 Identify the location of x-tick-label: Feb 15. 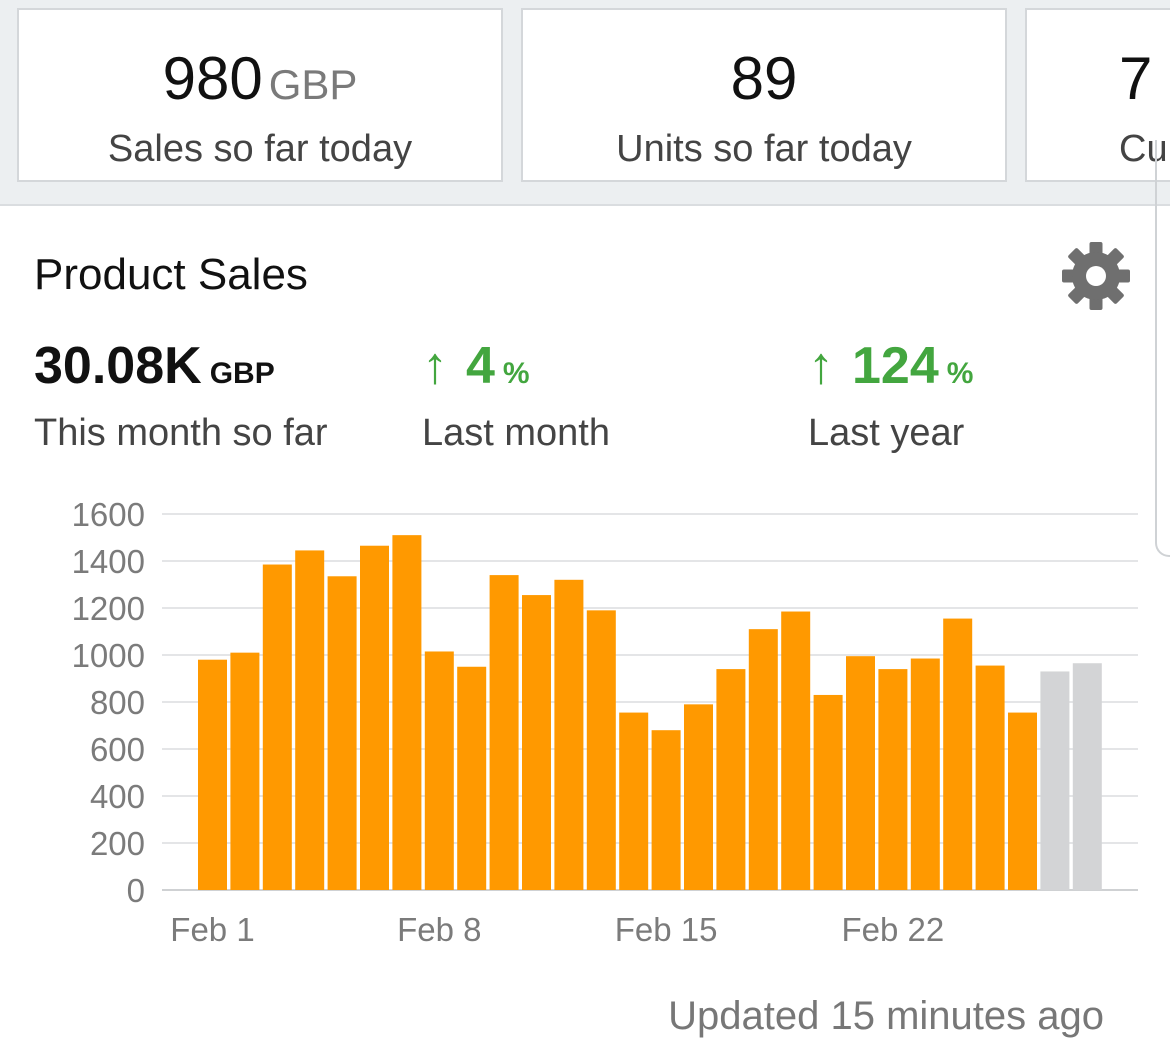
(666, 929).